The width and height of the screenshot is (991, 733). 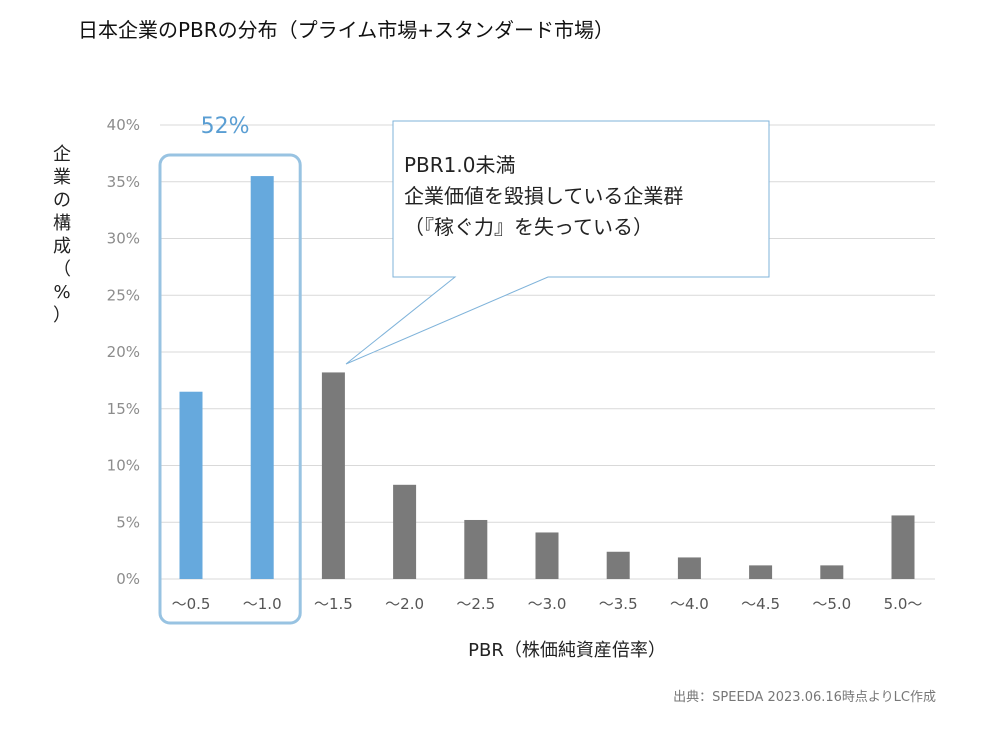 I want to click on y-tick-label: 40%, so click(x=123, y=125).